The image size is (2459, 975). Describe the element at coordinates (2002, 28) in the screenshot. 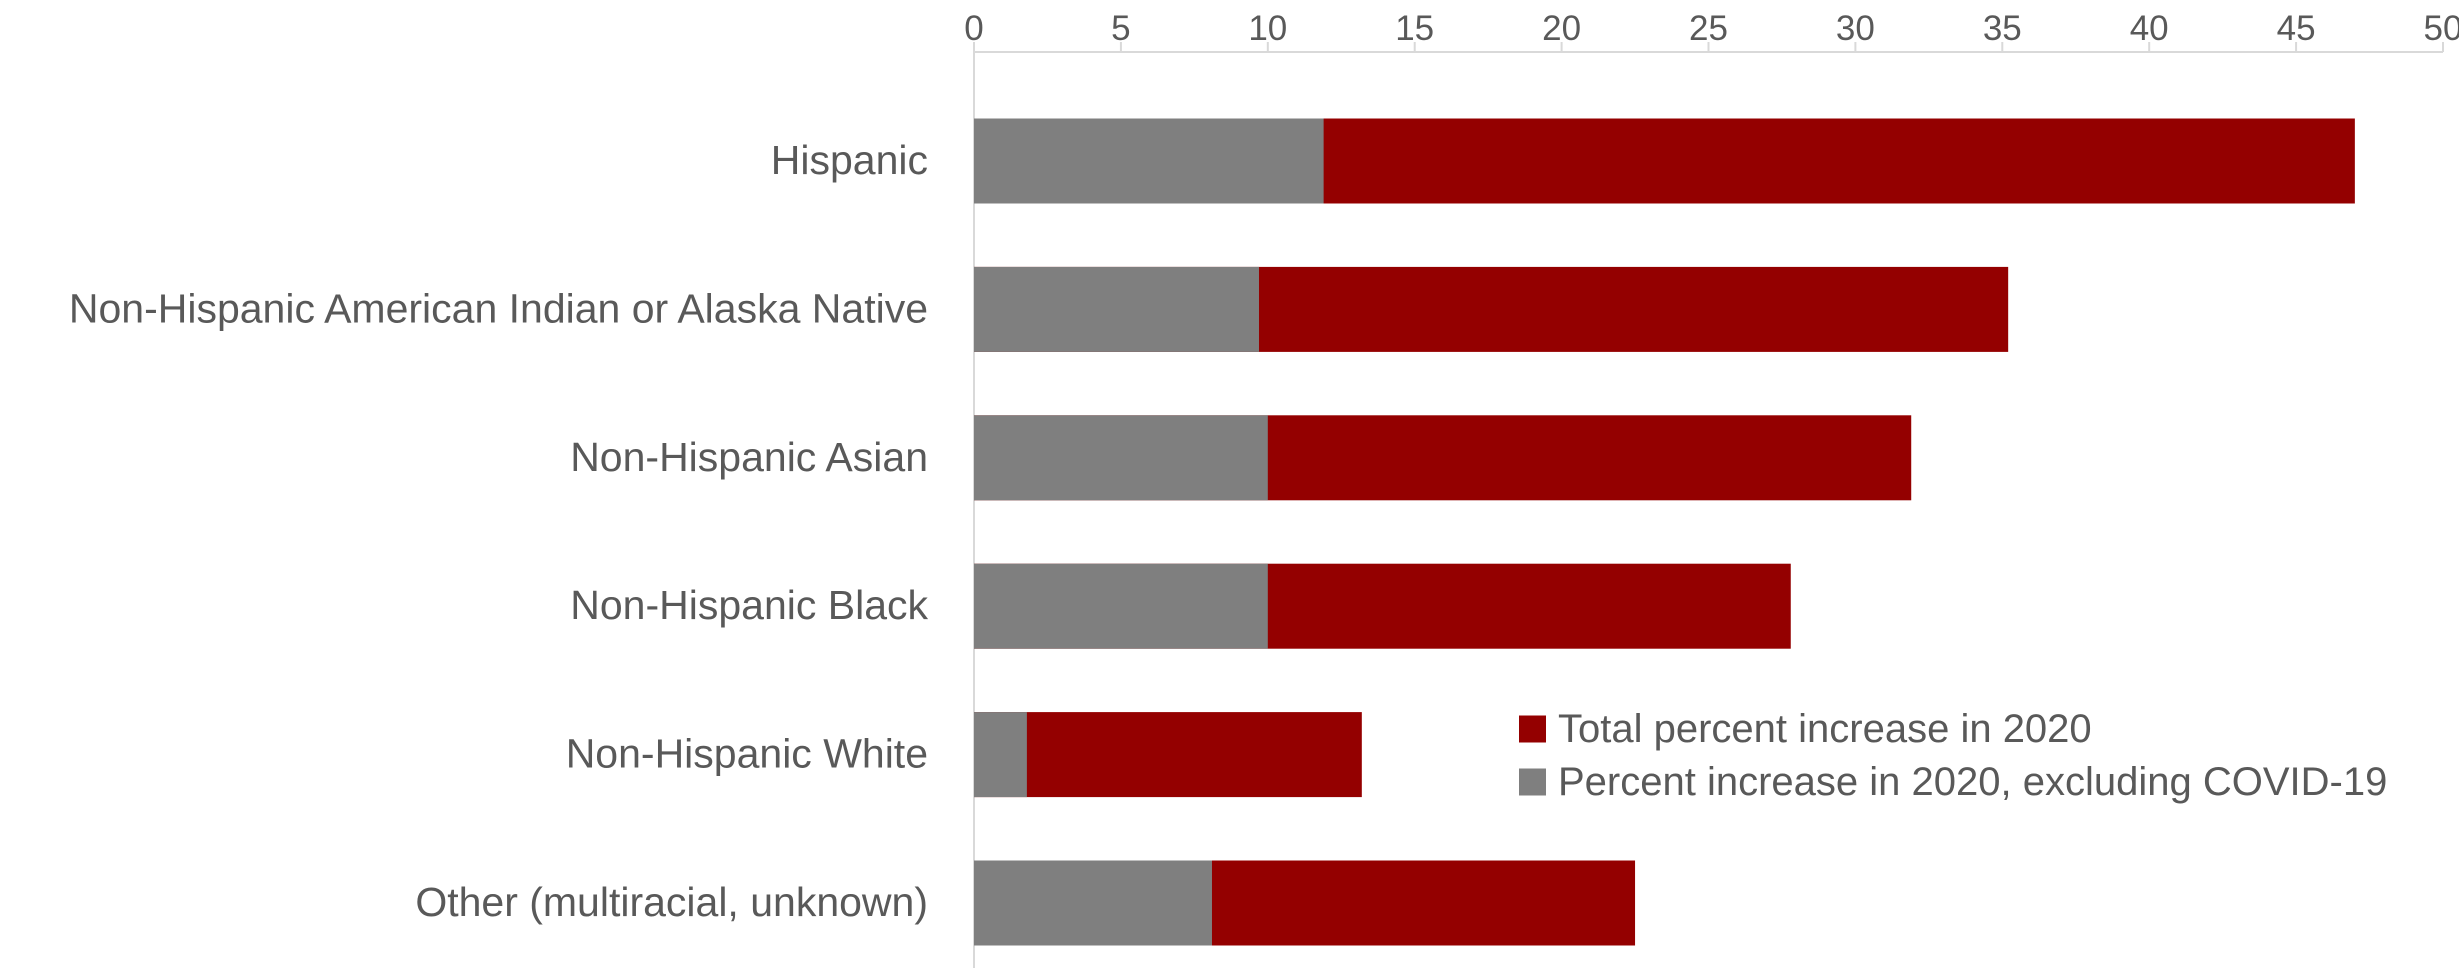

I see `x-tick-label-35: 35` at that location.